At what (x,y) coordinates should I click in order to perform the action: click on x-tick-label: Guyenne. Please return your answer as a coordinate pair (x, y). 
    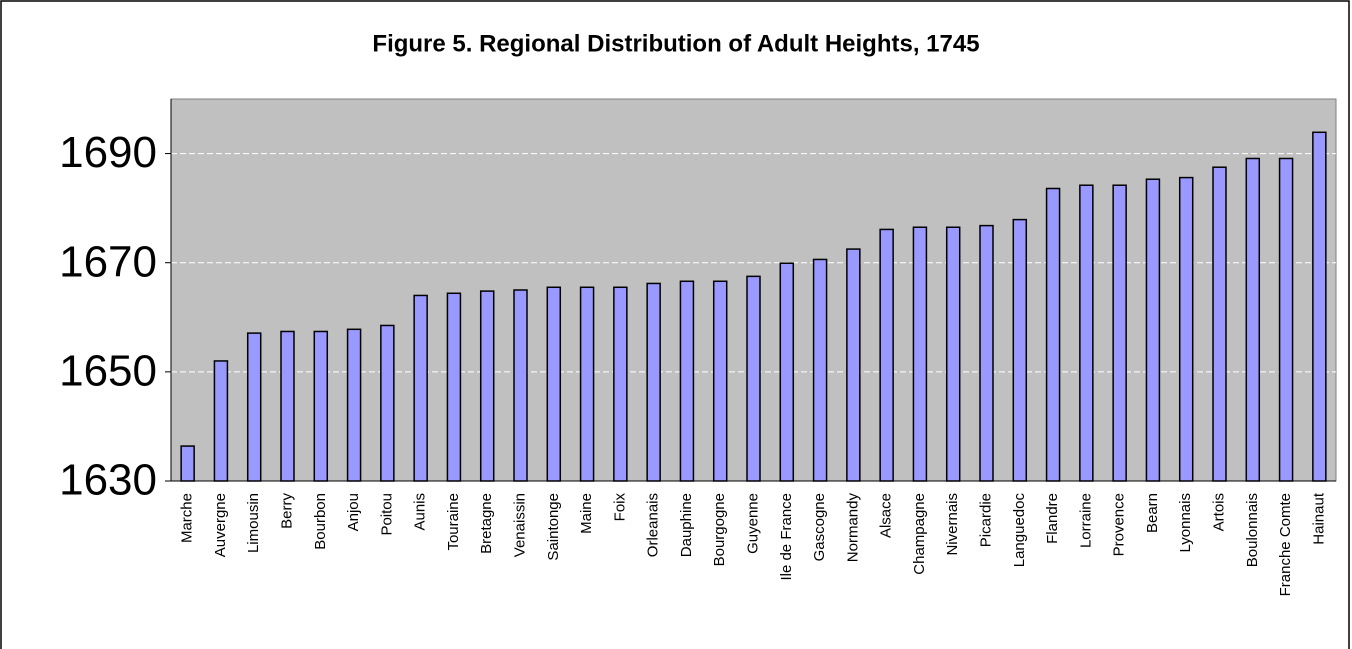
    Looking at the image, I should click on (752, 523).